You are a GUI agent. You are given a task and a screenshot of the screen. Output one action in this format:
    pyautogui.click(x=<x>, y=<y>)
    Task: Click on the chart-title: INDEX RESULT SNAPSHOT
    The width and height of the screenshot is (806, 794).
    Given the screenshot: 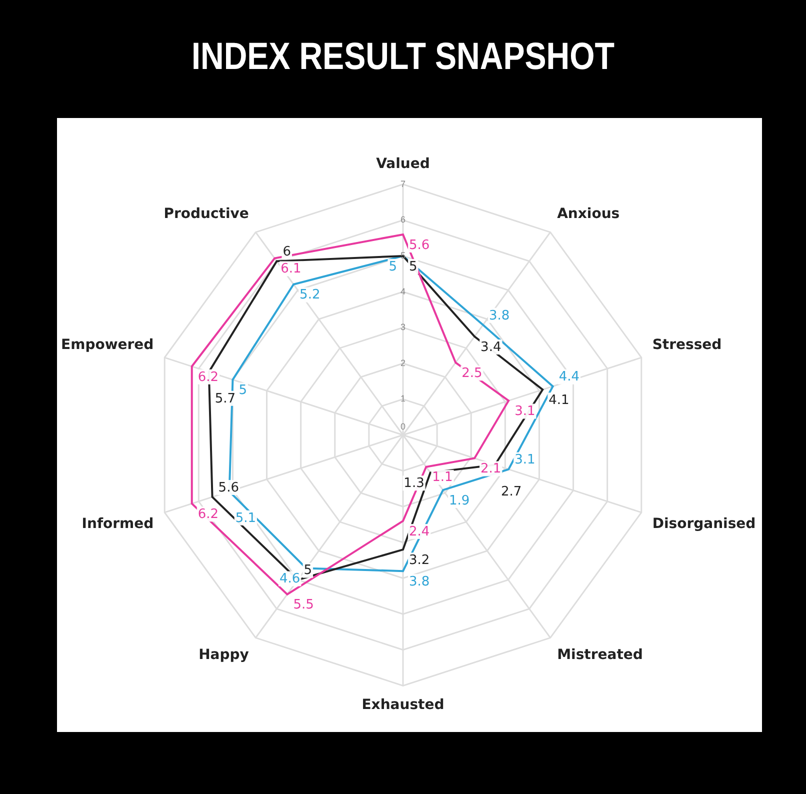 What is the action you would take?
    pyautogui.click(x=403, y=57)
    